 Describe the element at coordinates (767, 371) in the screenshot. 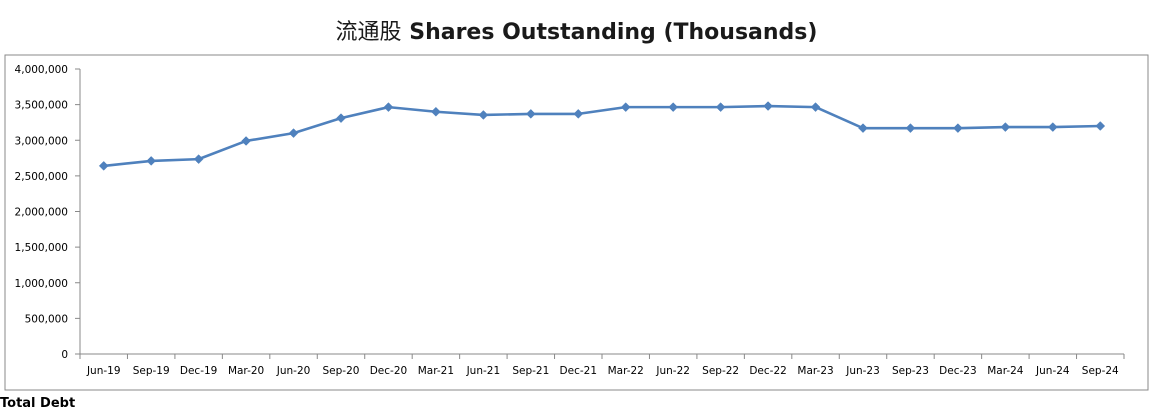

I see `x-tick-label: Dec-22` at that location.